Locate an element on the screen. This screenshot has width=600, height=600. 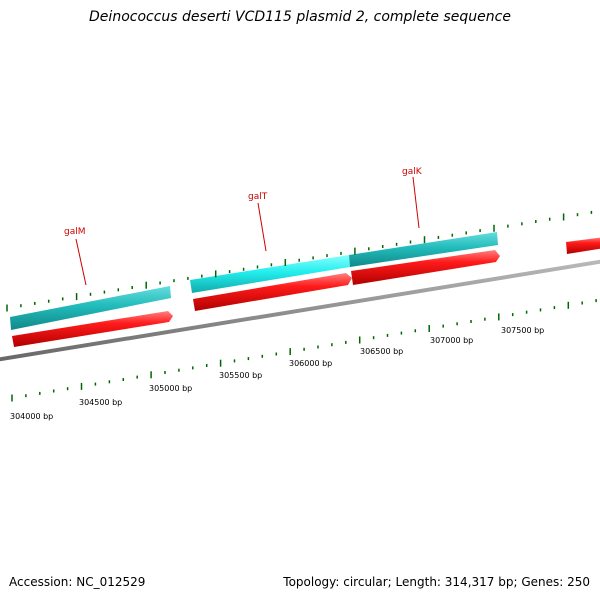
accession-text: Accession: NC_012529 is located at coordinates (77, 582).